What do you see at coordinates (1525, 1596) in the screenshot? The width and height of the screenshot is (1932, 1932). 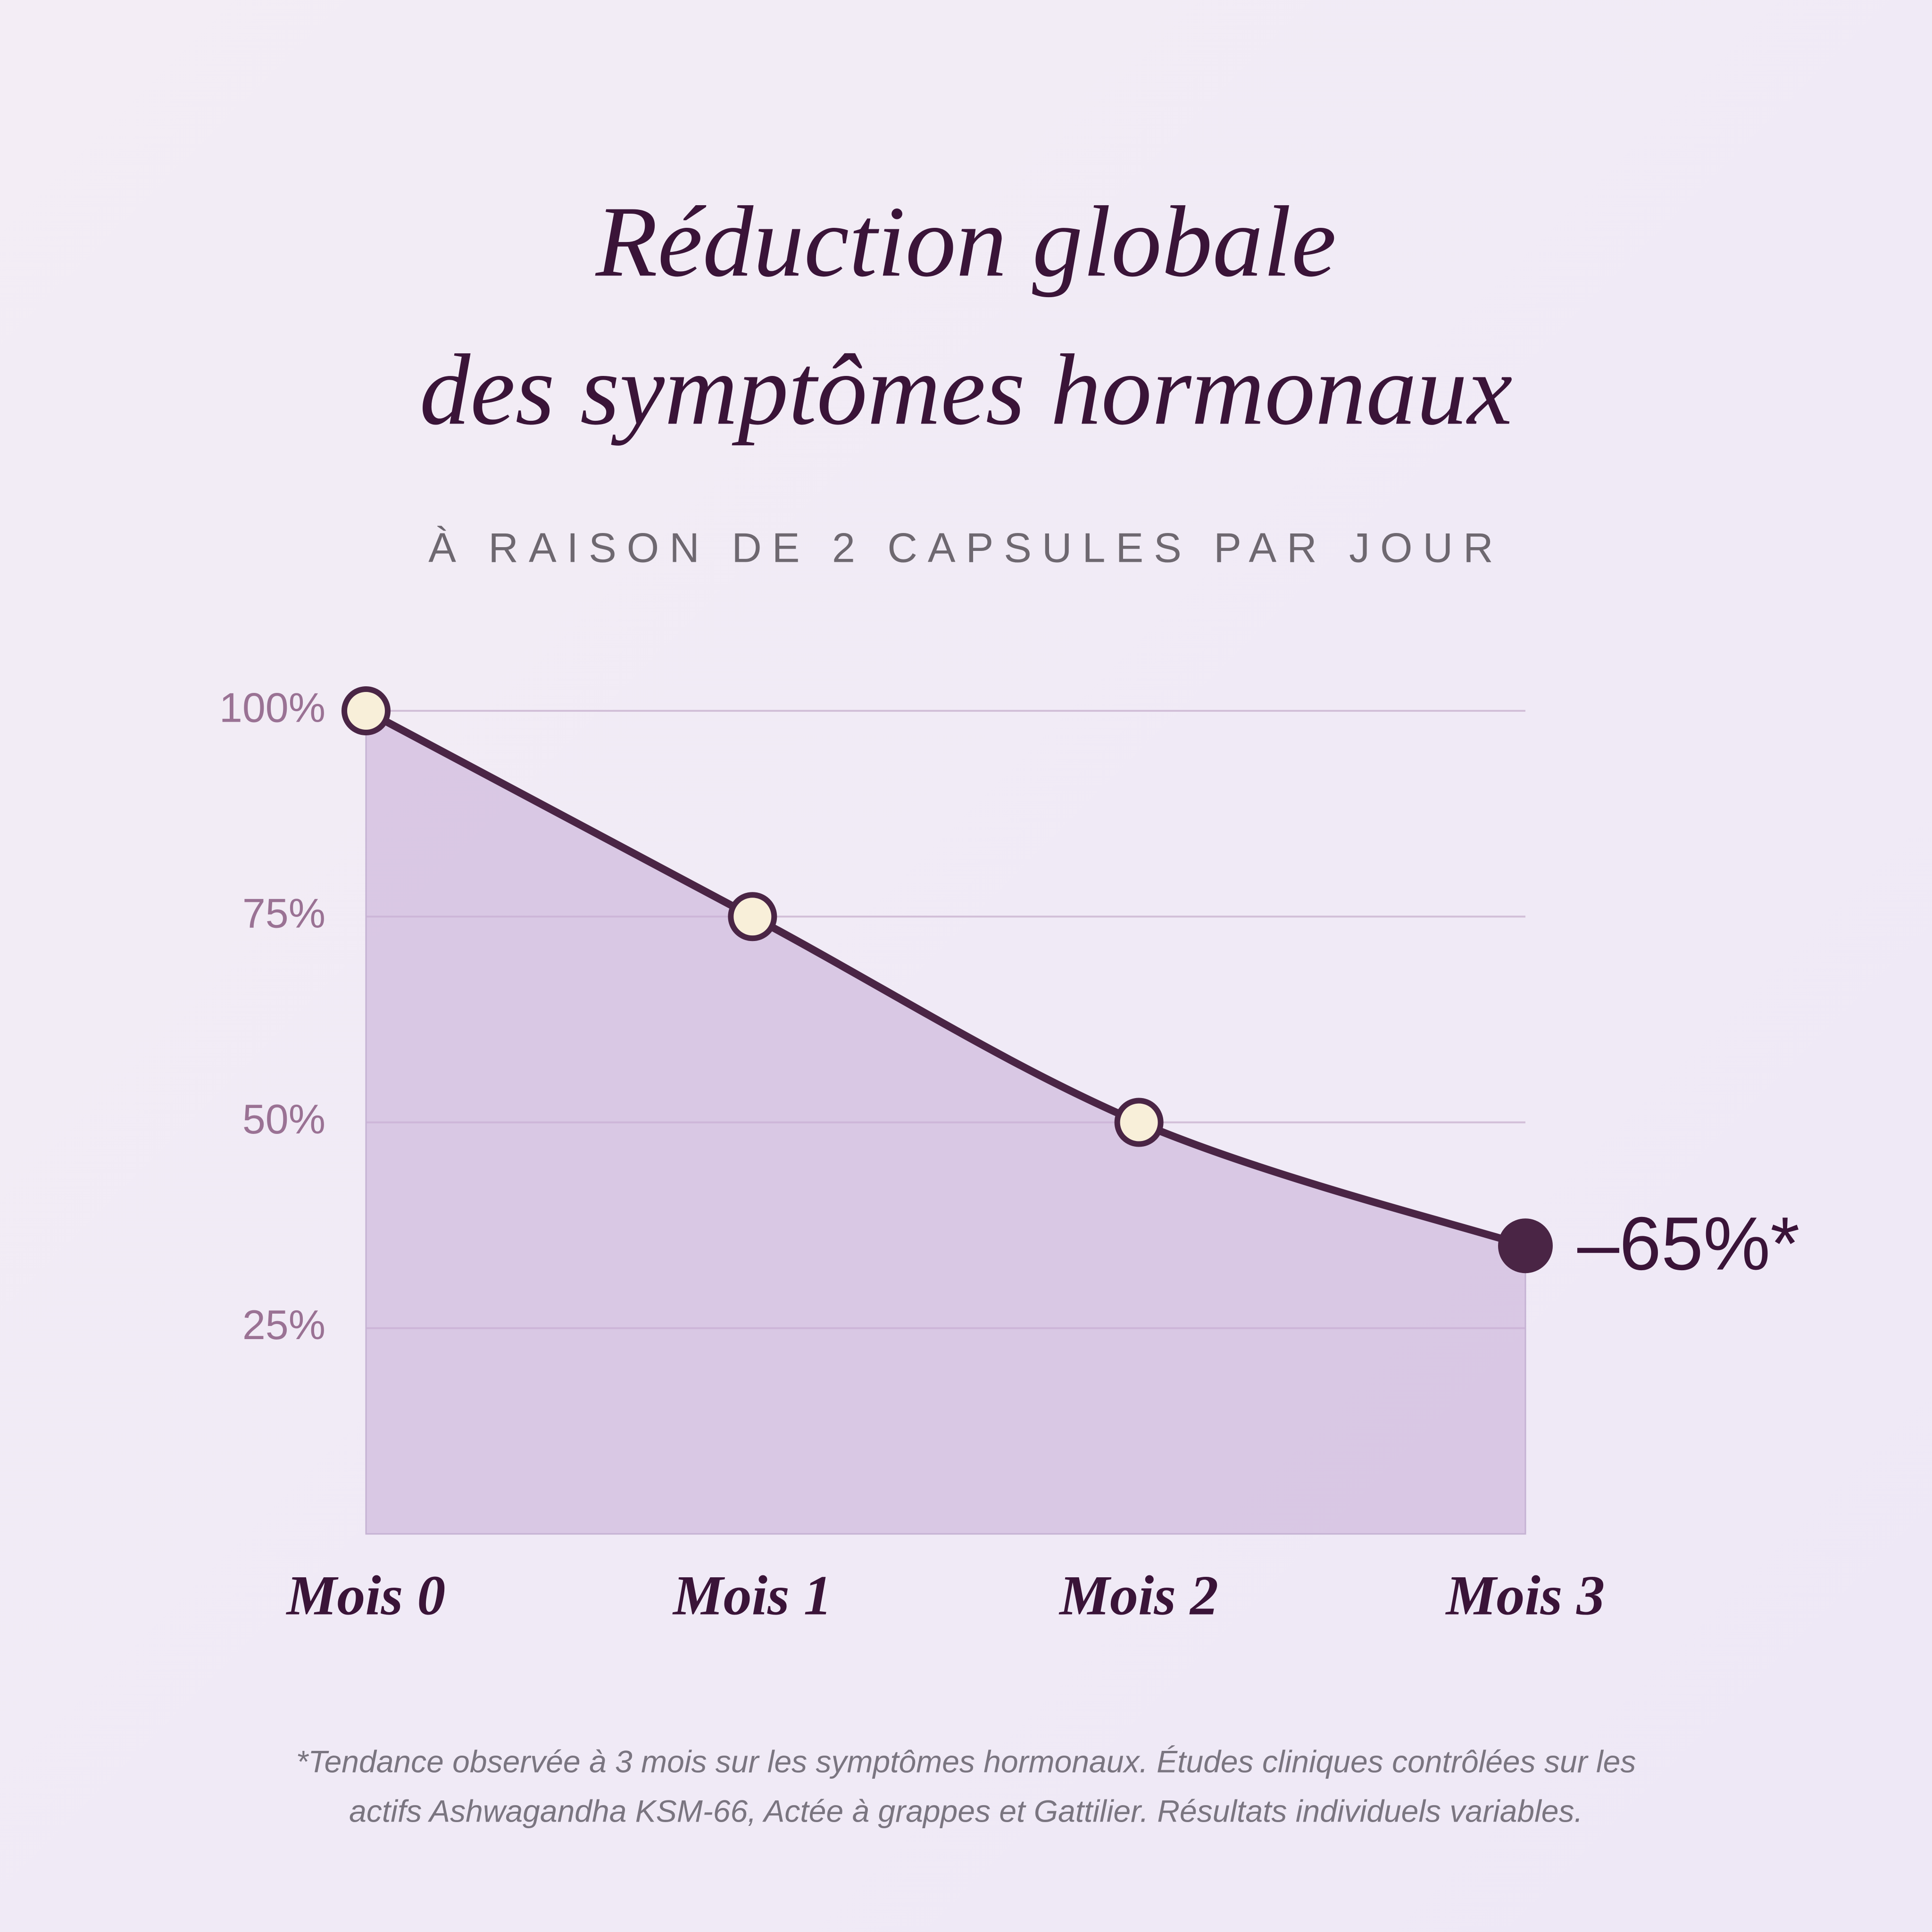 I see `x-tick-label: Mois 3` at bounding box center [1525, 1596].